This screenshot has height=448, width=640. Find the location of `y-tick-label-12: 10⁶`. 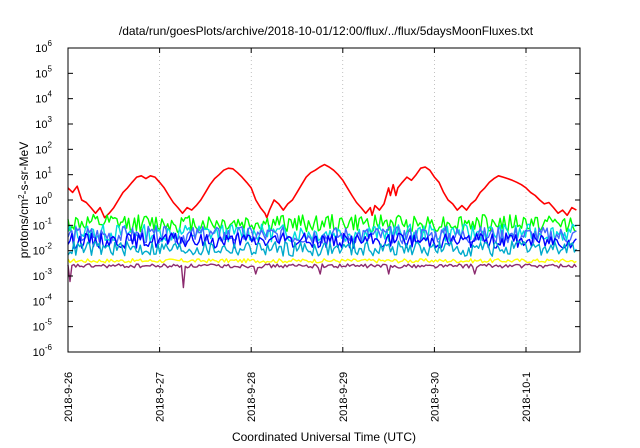

y-tick-label-12: 10⁶ is located at coordinates (43, 47).